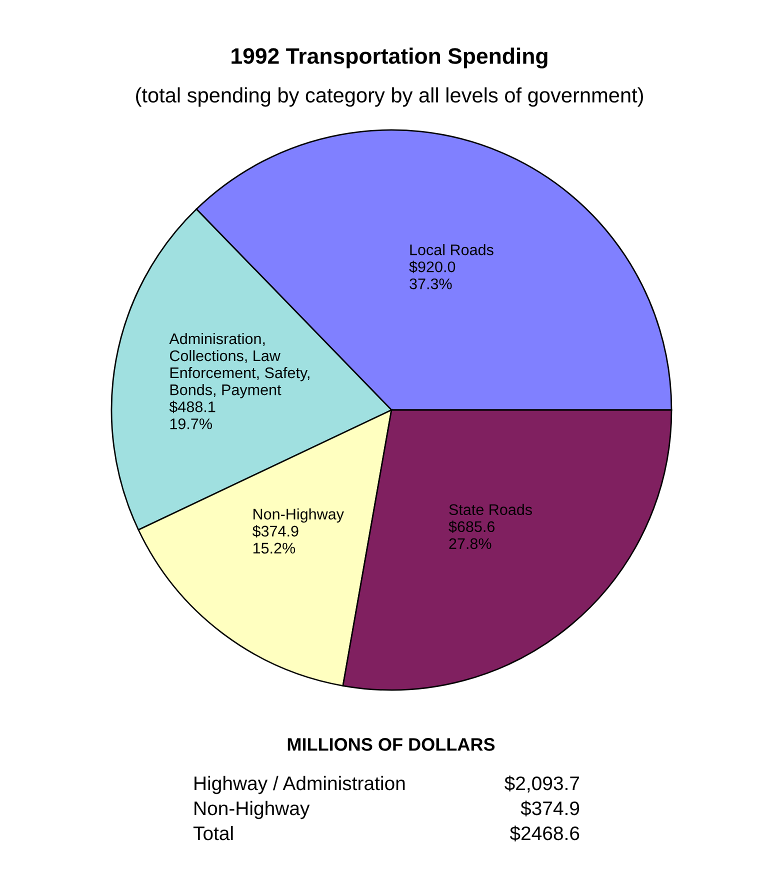  Describe the element at coordinates (550, 808) in the screenshot. I see `text: $374.9` at that location.